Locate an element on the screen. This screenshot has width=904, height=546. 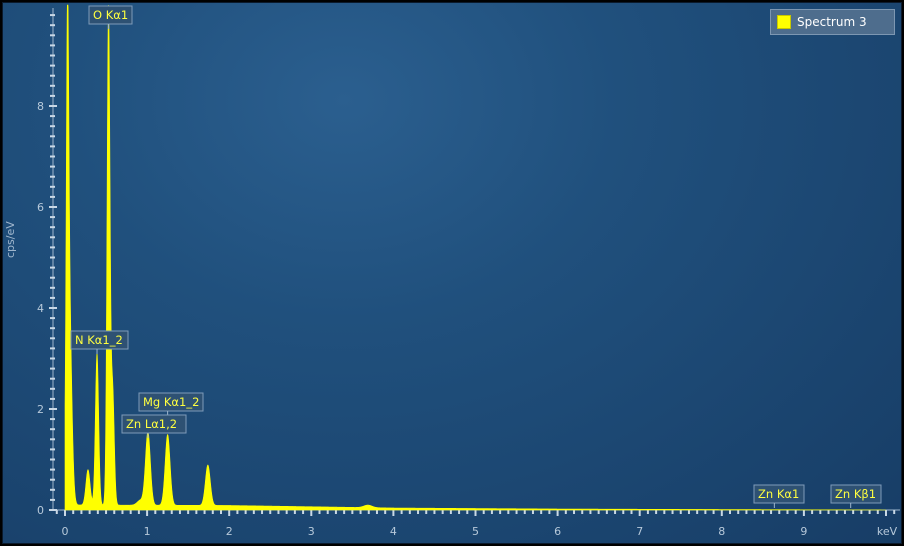
peak-label-6: Zn Kβ1 is located at coordinates (856, 496).